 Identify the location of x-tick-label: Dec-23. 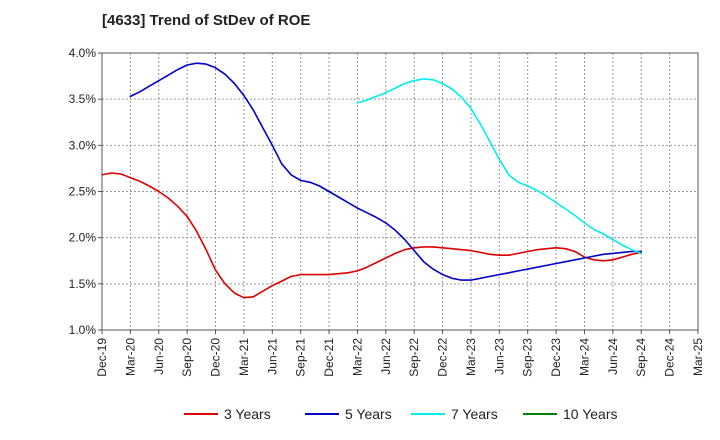
(556, 357).